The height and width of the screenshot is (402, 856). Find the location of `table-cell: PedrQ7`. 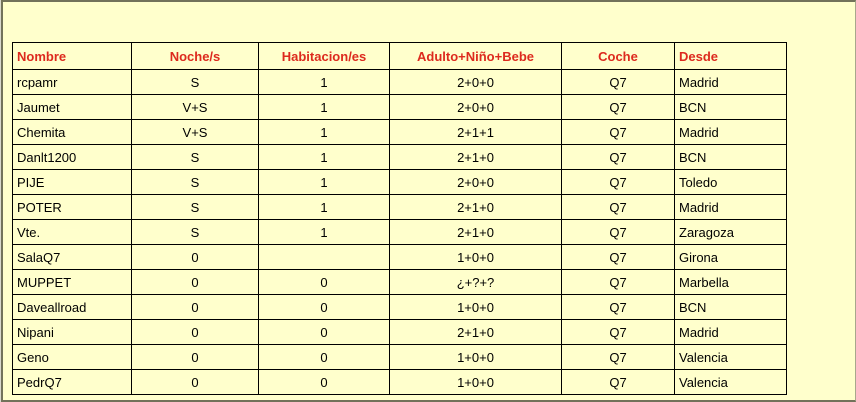

table-cell: PedrQ7 is located at coordinates (72, 382).